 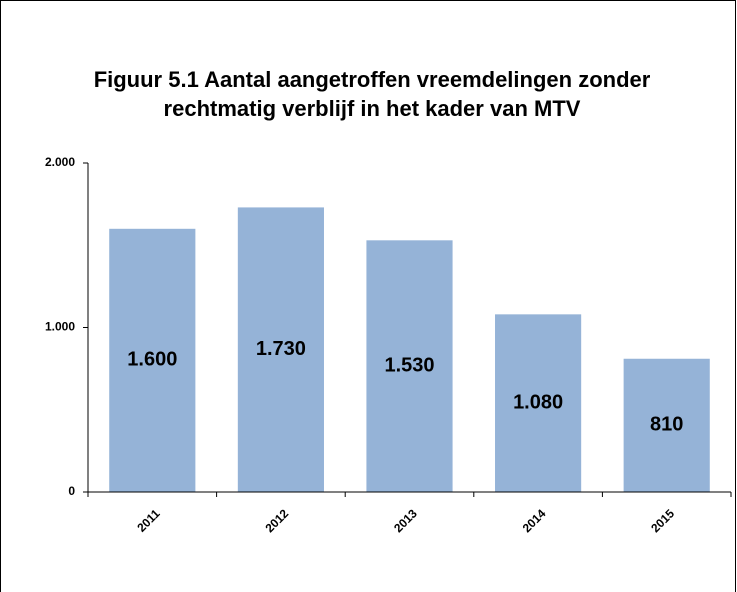 I want to click on data-label: 1.080, so click(x=538, y=402).